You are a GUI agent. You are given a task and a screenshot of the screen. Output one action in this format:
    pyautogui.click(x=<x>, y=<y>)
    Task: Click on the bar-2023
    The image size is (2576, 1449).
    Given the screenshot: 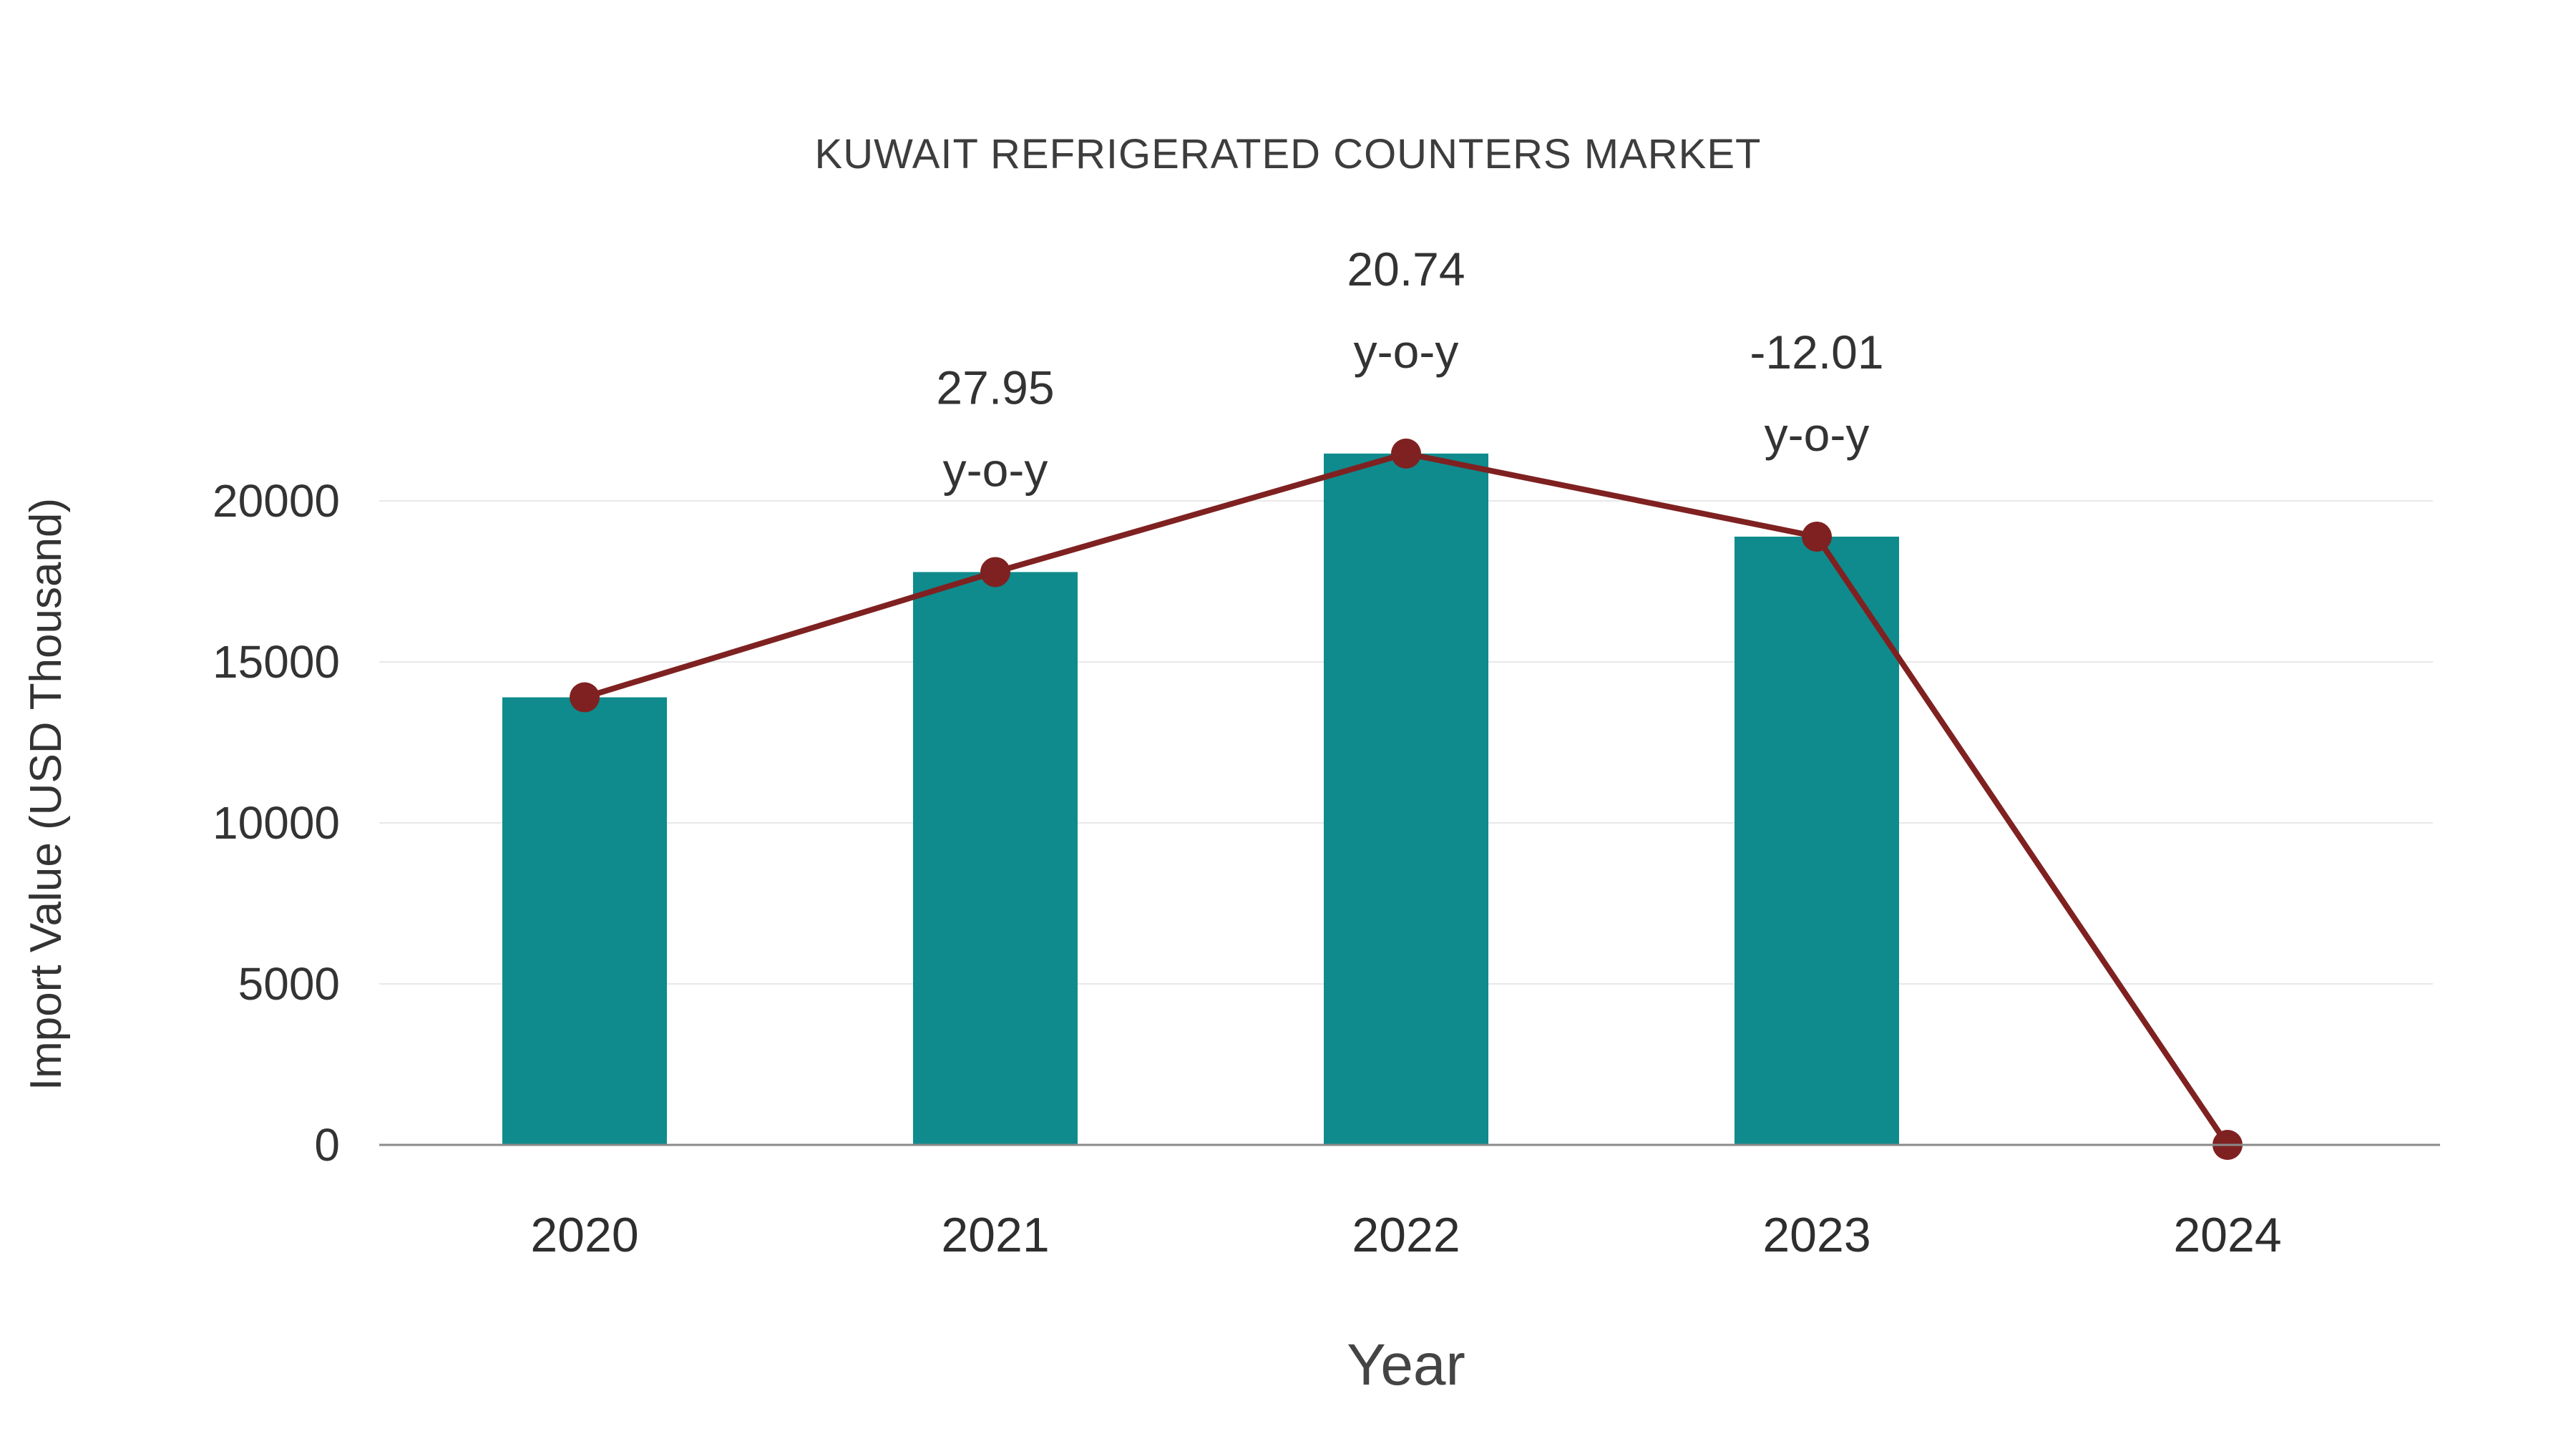 What is the action you would take?
    pyautogui.click(x=1817, y=841)
    